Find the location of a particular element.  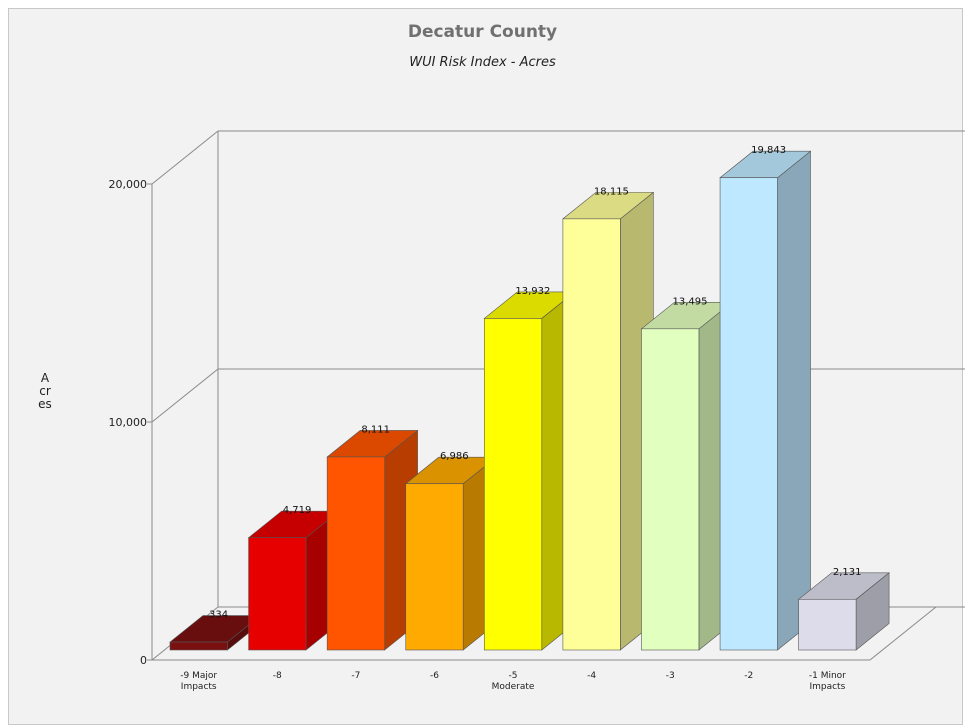

bar-4: 6,986 is located at coordinates (451, 551).